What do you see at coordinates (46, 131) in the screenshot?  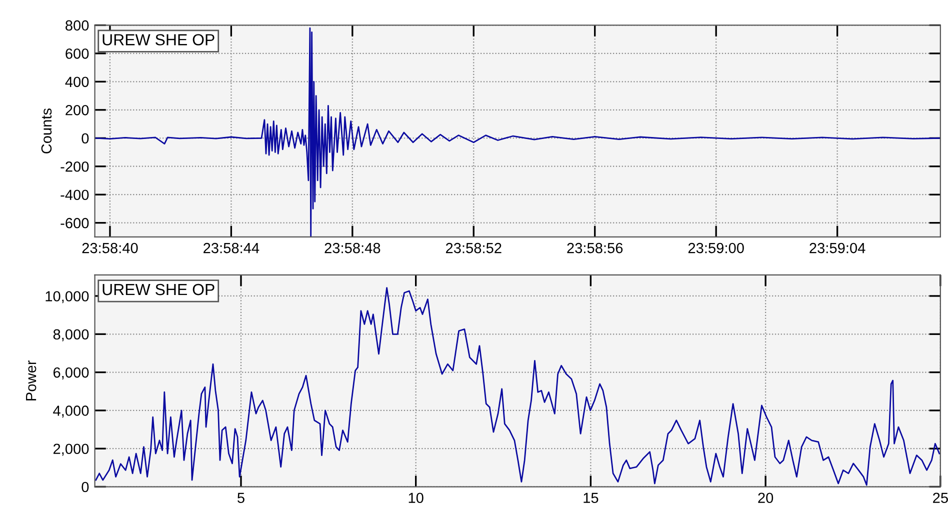 I see `y-axis-title: Counts` at bounding box center [46, 131].